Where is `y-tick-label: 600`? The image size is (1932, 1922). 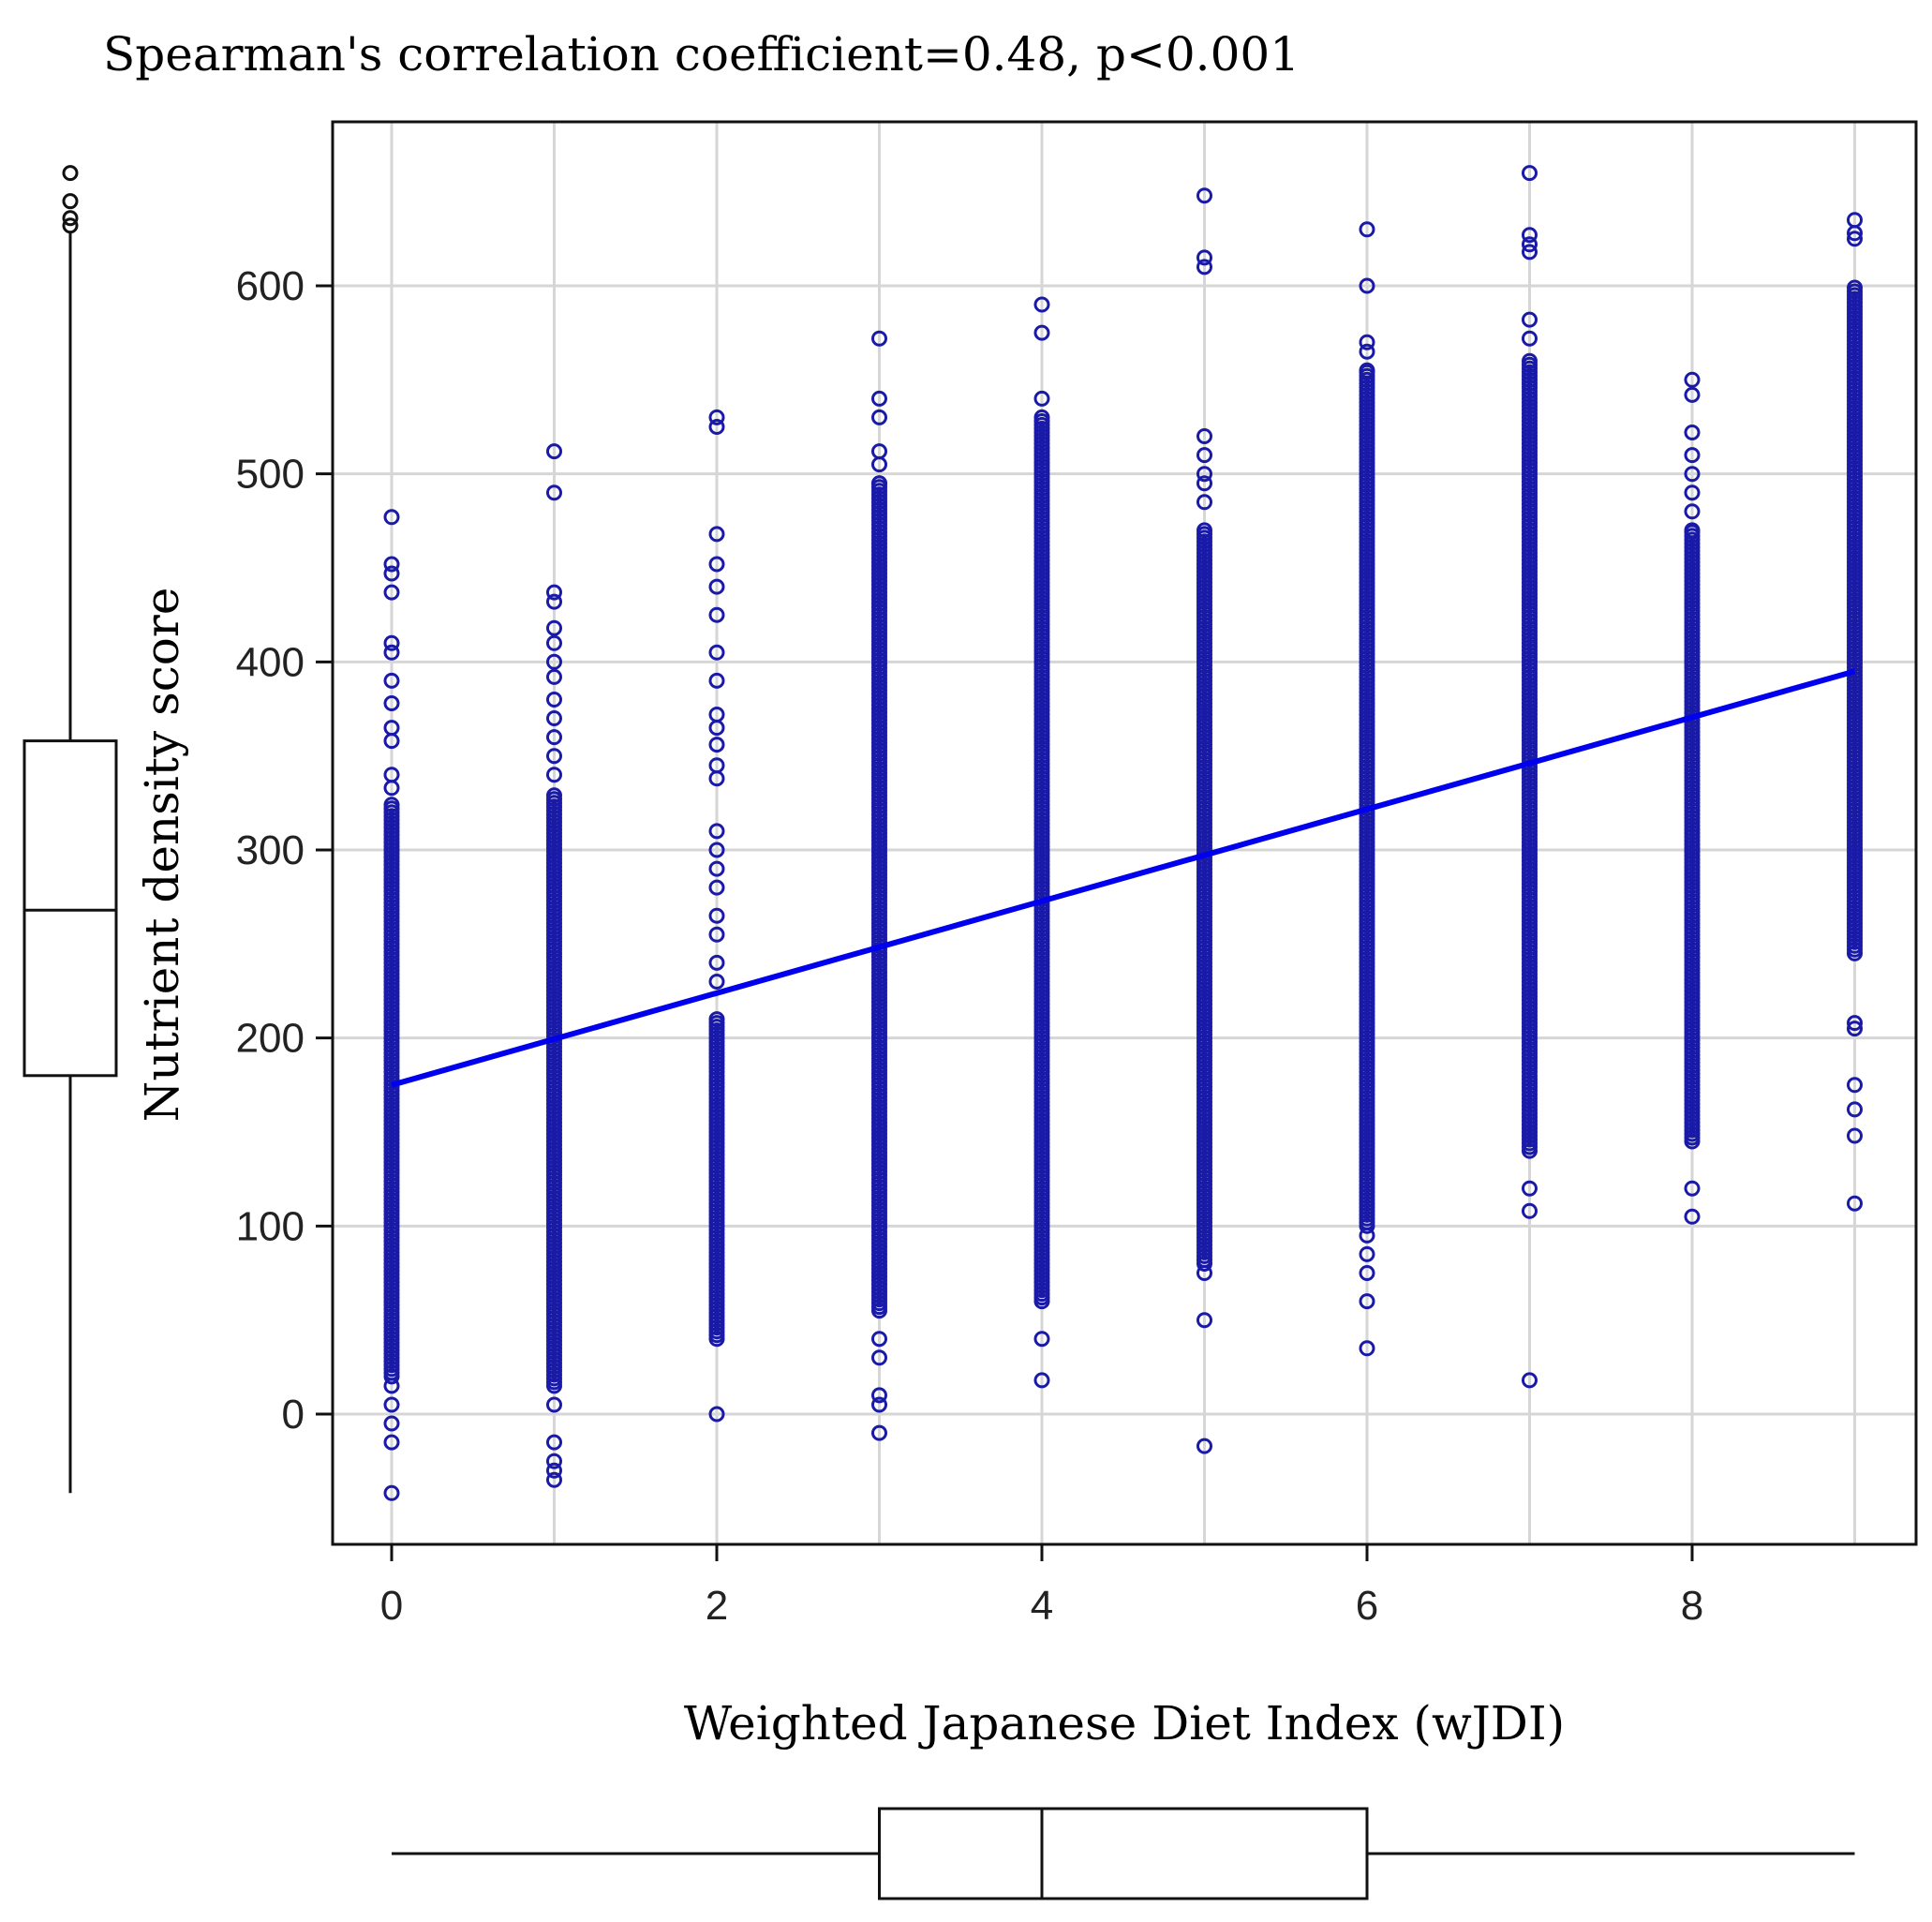 y-tick-label: 600 is located at coordinates (271, 286).